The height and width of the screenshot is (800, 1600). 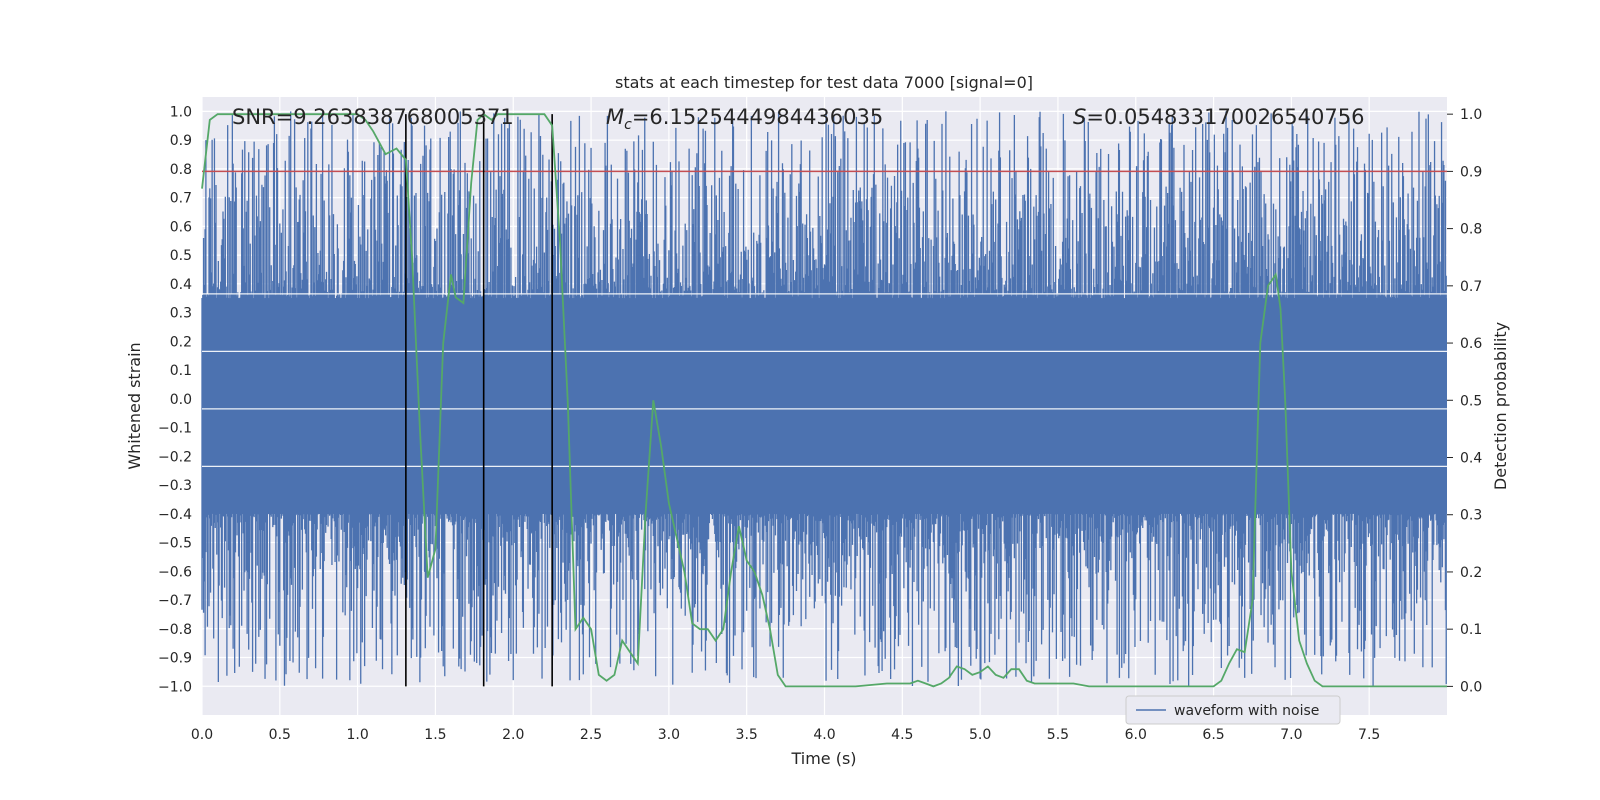 What do you see at coordinates (669, 735) in the screenshot?
I see `x-tick-label: 3.0` at bounding box center [669, 735].